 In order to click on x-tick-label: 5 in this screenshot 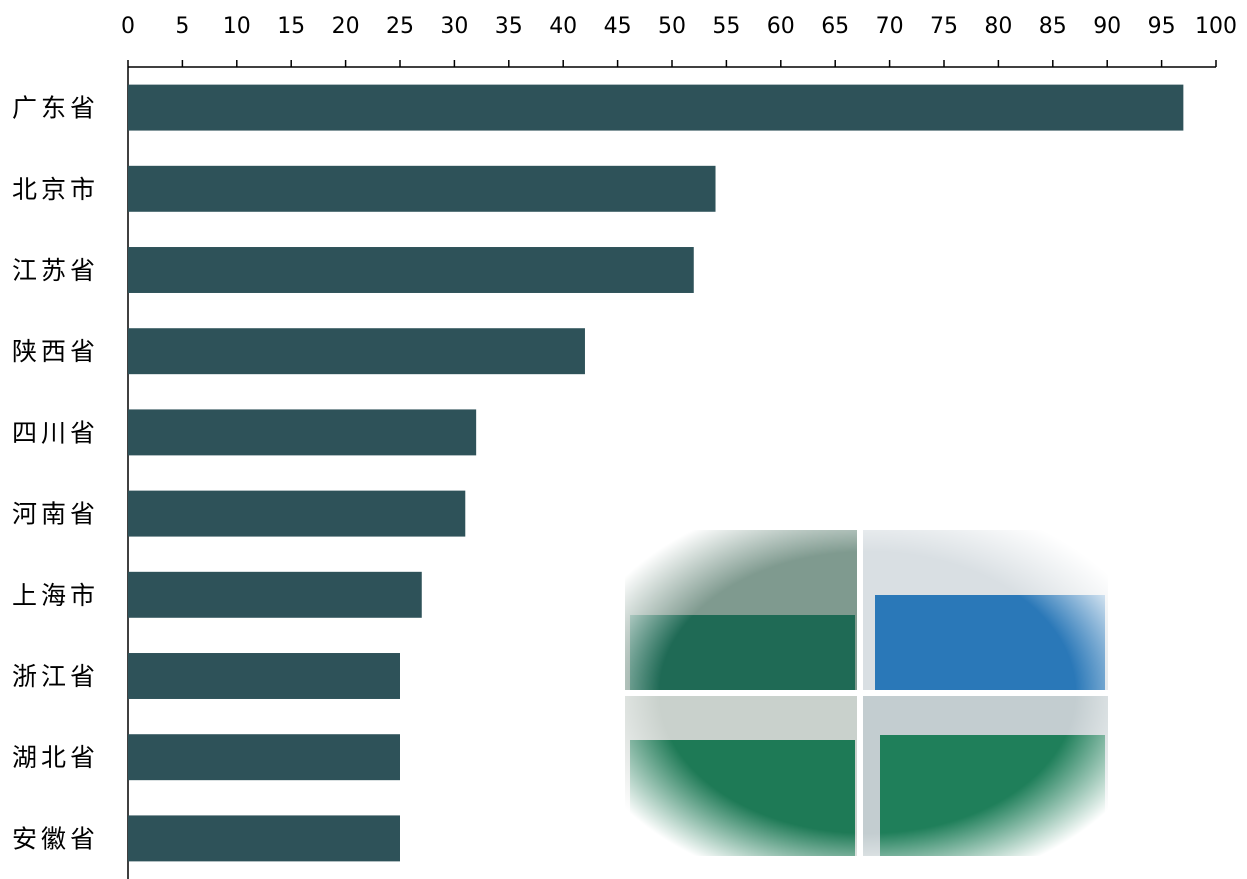, I will do `click(182, 26)`.